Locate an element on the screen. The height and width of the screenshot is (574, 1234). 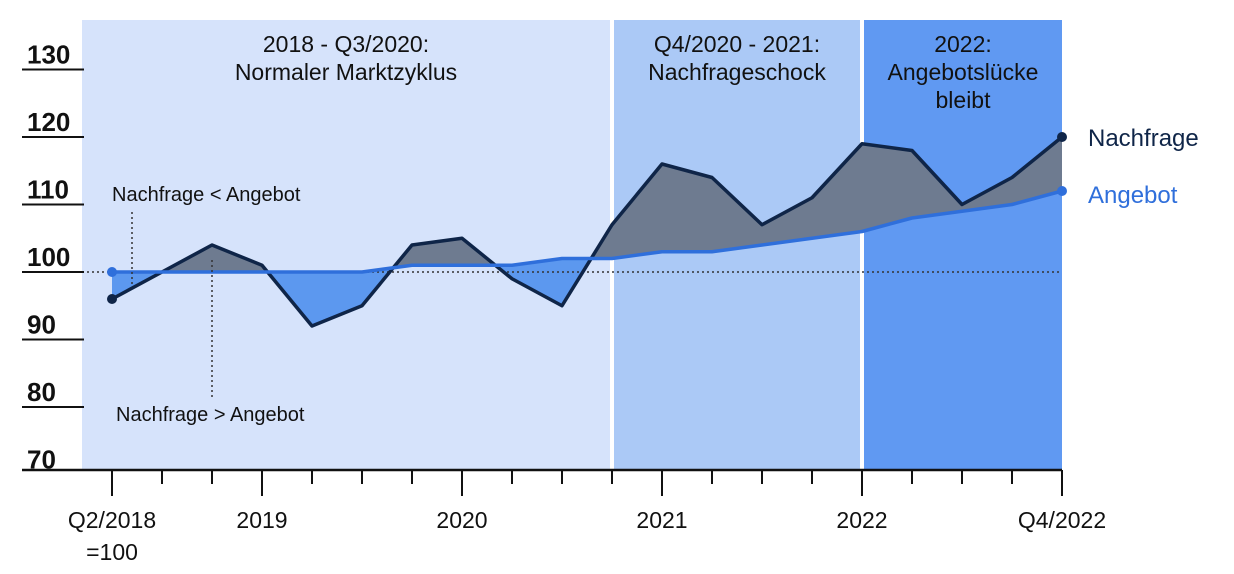
annotation-demand-below-supply: Nachfrage < Angebot is located at coordinates (206, 195).